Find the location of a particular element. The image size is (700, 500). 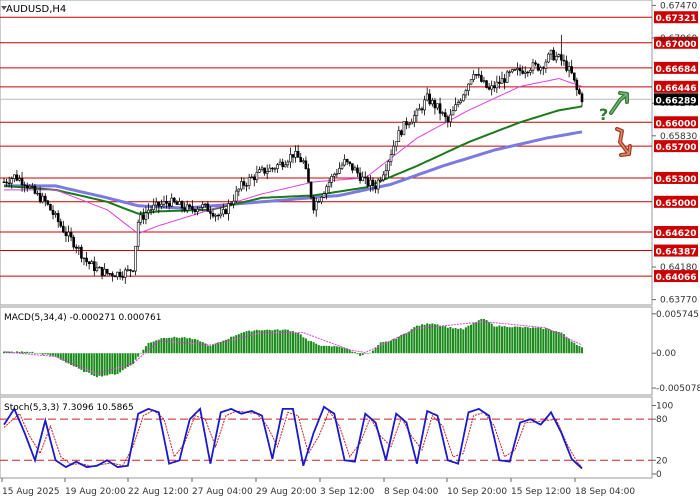

level-label: 0.65000 is located at coordinates (676, 204).